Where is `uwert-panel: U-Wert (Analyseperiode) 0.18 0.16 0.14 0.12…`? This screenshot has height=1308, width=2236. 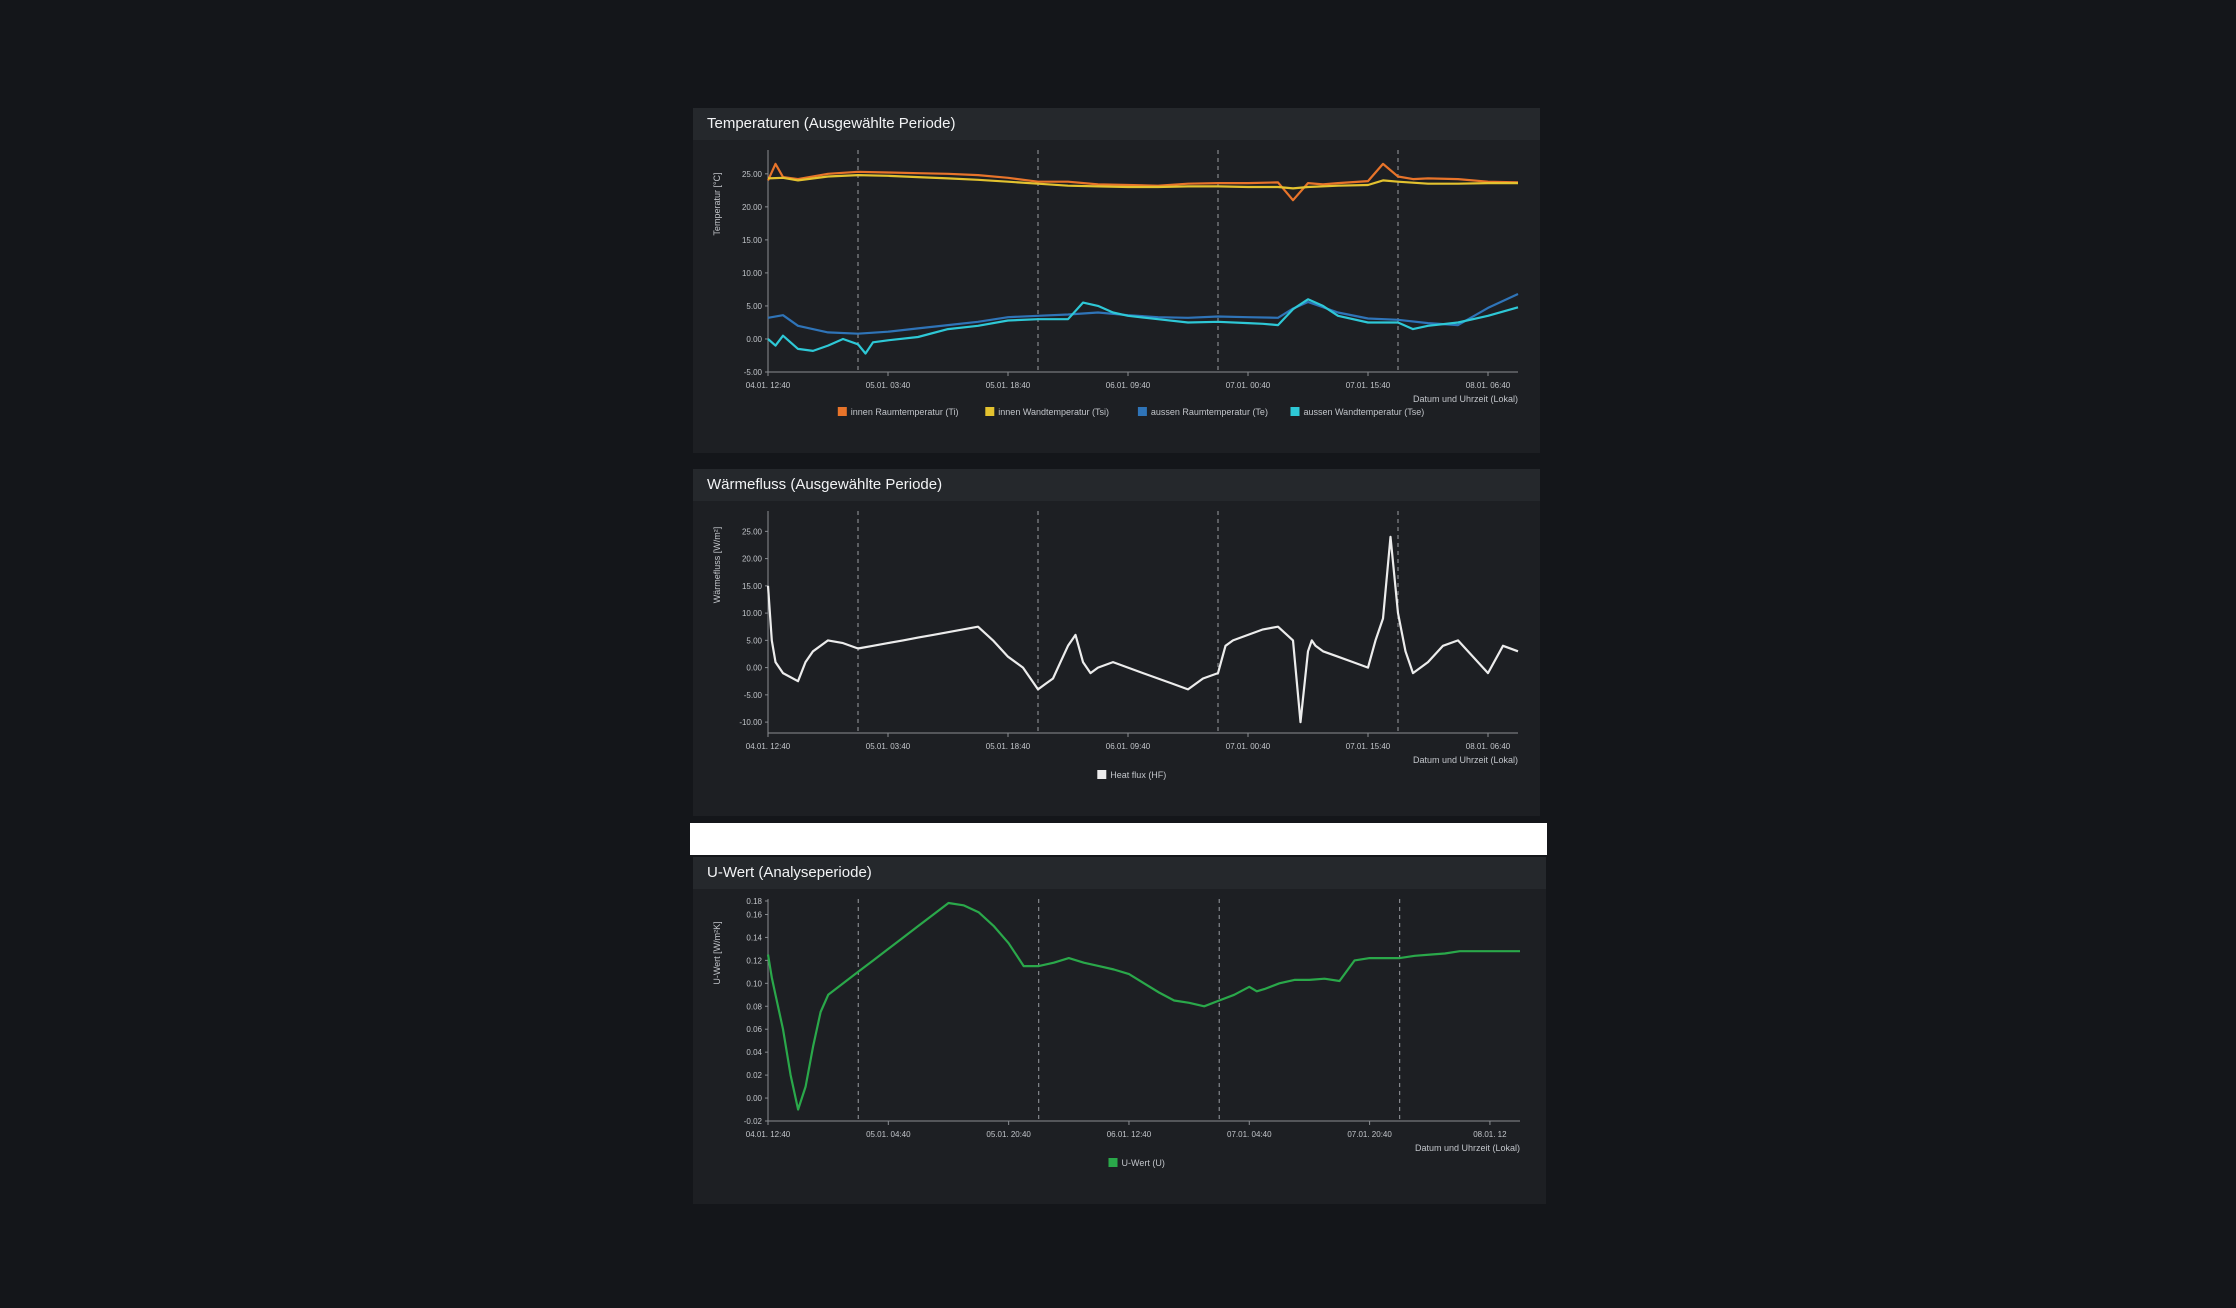
uwert-panel: U-Wert (Analyseperiode) 0.18 0.16 0.14 0.12… is located at coordinates (1119, 1030).